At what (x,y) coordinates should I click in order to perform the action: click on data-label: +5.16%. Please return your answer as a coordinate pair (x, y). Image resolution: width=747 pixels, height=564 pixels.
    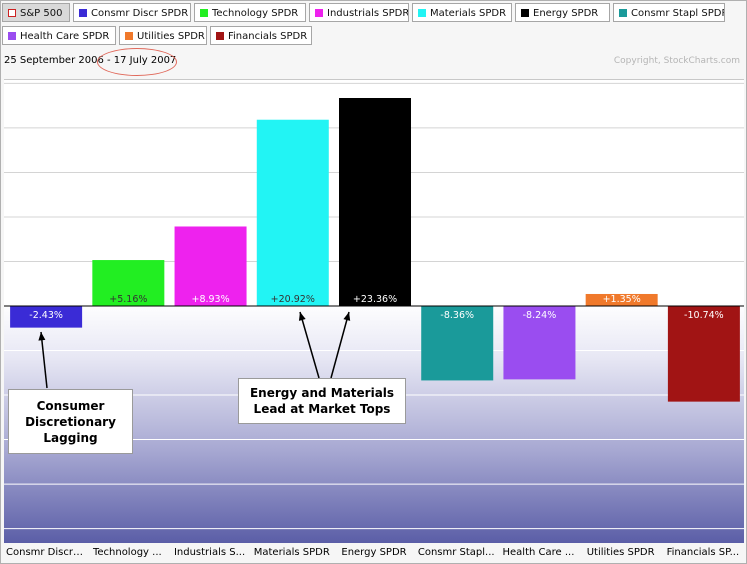
    Looking at the image, I should click on (128, 299).